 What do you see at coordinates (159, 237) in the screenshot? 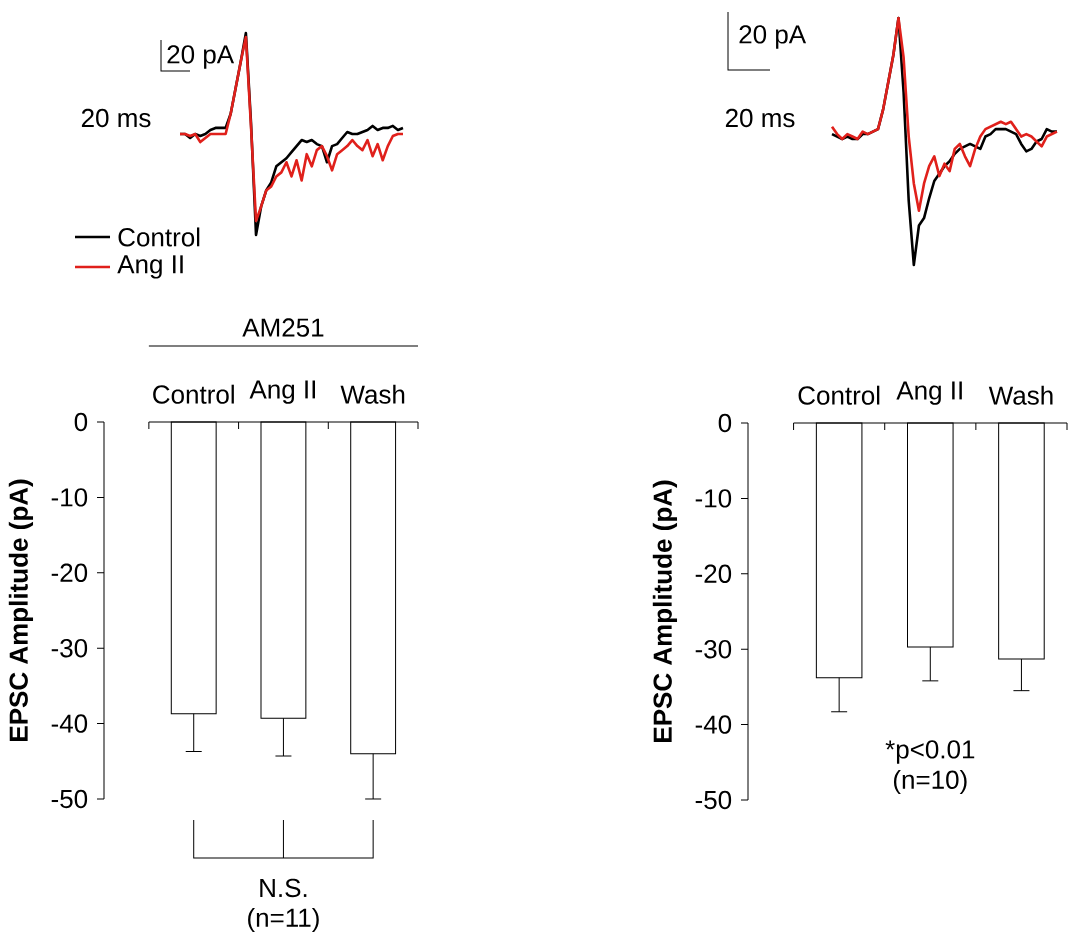
I see `legend-label: Control` at bounding box center [159, 237].